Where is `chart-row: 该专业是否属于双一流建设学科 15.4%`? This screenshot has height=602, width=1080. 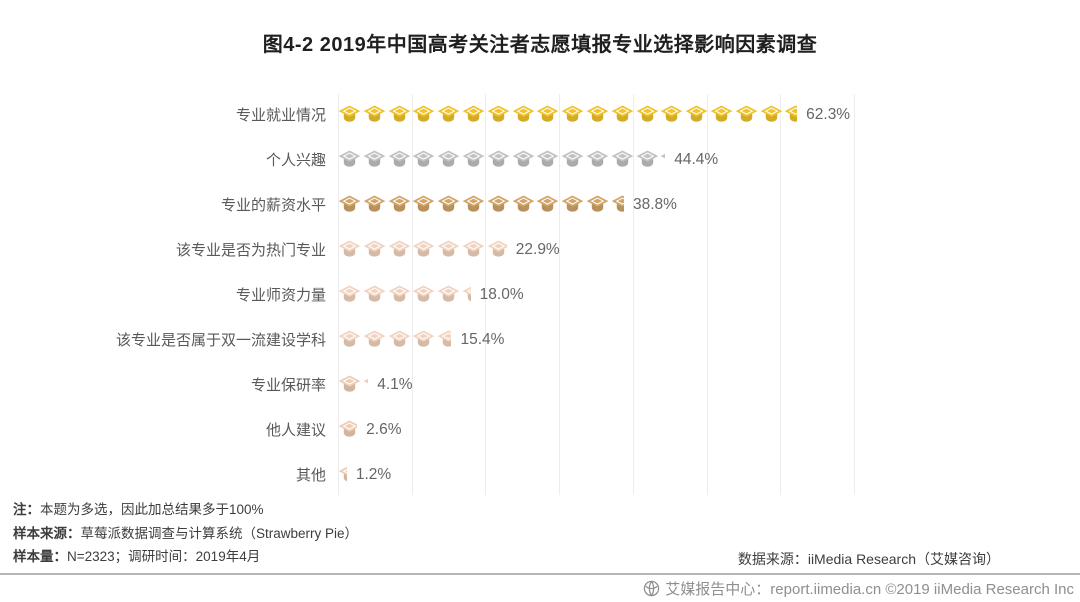 chart-row: 该专业是否属于双一流建设学科 15.4% is located at coordinates (540, 339).